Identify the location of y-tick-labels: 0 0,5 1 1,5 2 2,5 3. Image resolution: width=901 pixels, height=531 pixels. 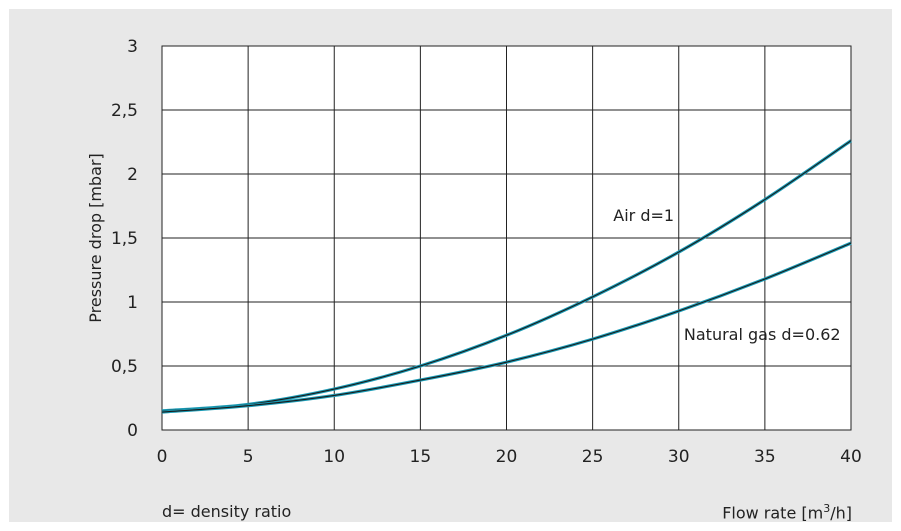
(124, 239).